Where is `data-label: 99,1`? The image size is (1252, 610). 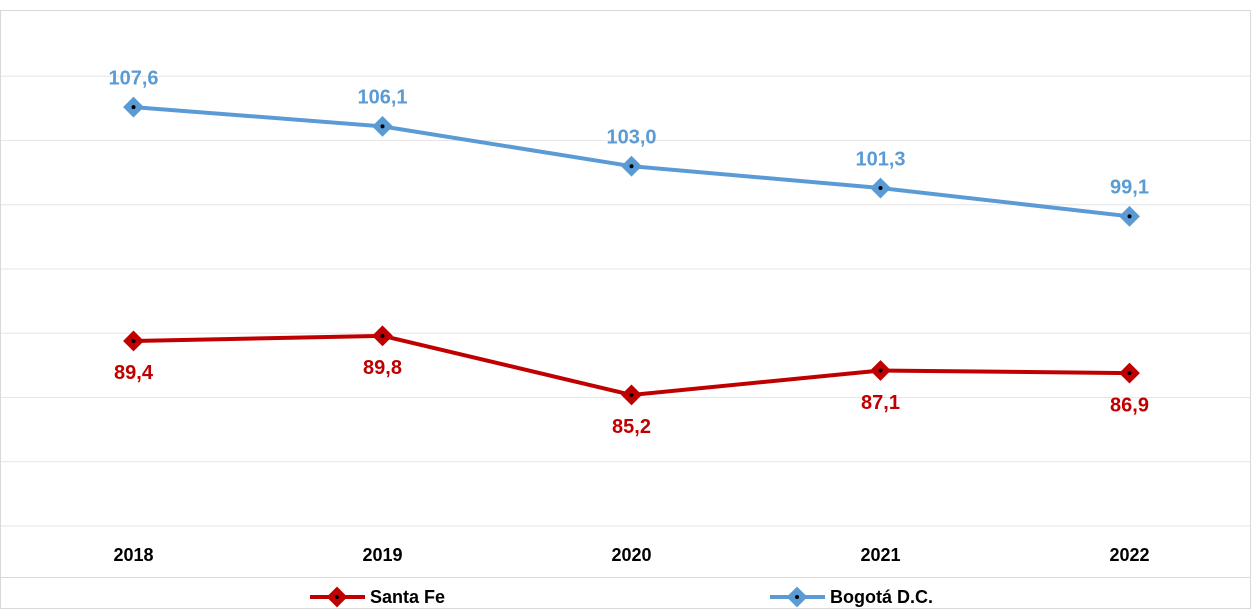 data-label: 99,1 is located at coordinates (1129, 188).